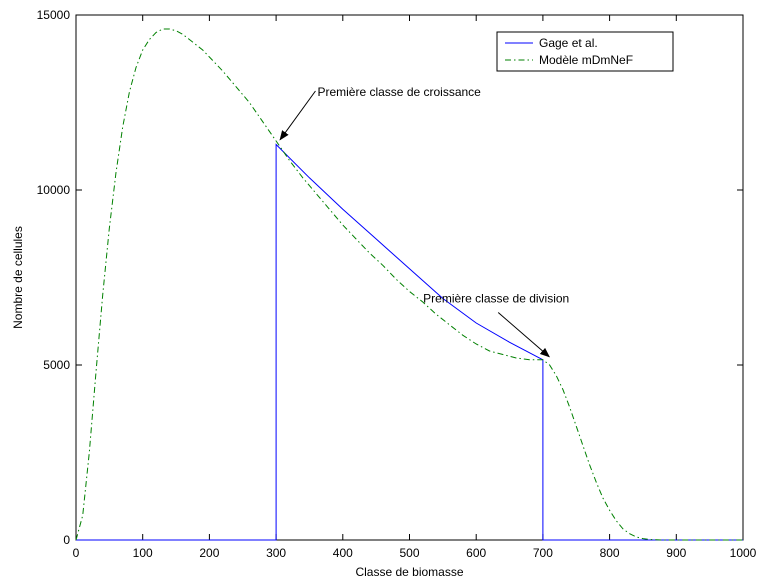 The width and height of the screenshot is (762, 579). Describe the element at coordinates (18, 277) in the screenshot. I see `y-axis-label: Nombre de cellules` at that location.